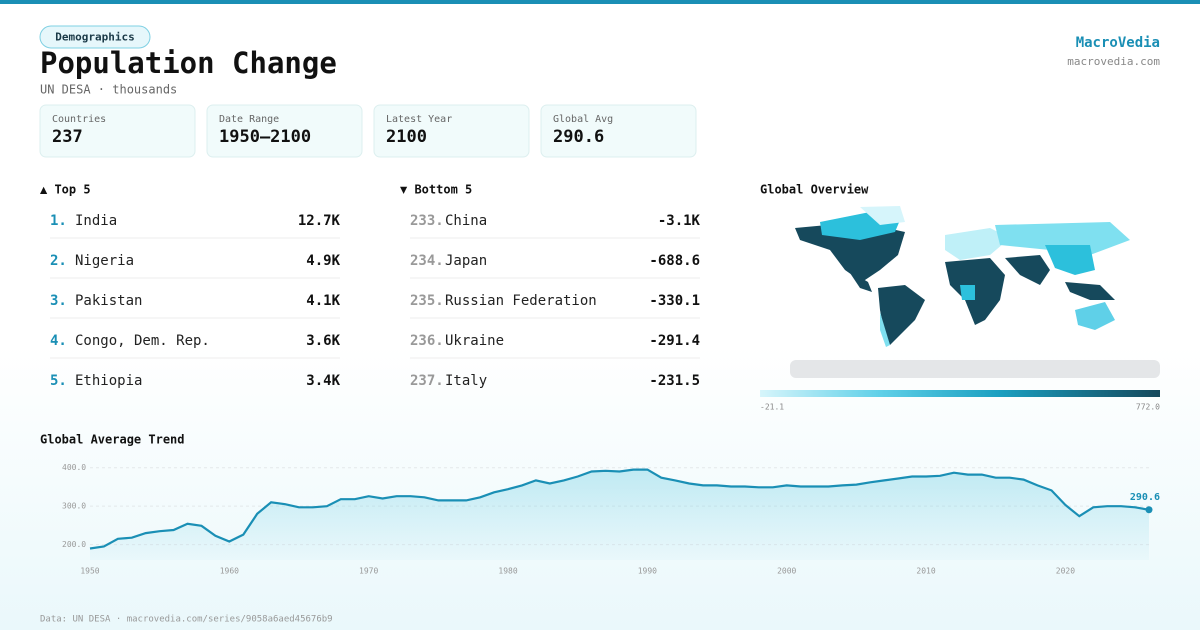  Describe the element at coordinates (74, 506) in the screenshot. I see `y-tick-label: 300.0` at that location.